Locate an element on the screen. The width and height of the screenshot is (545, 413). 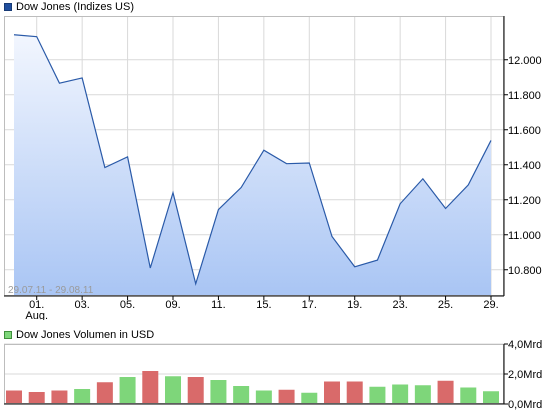
price-xtick-label: 03. is located at coordinates (81, 305).